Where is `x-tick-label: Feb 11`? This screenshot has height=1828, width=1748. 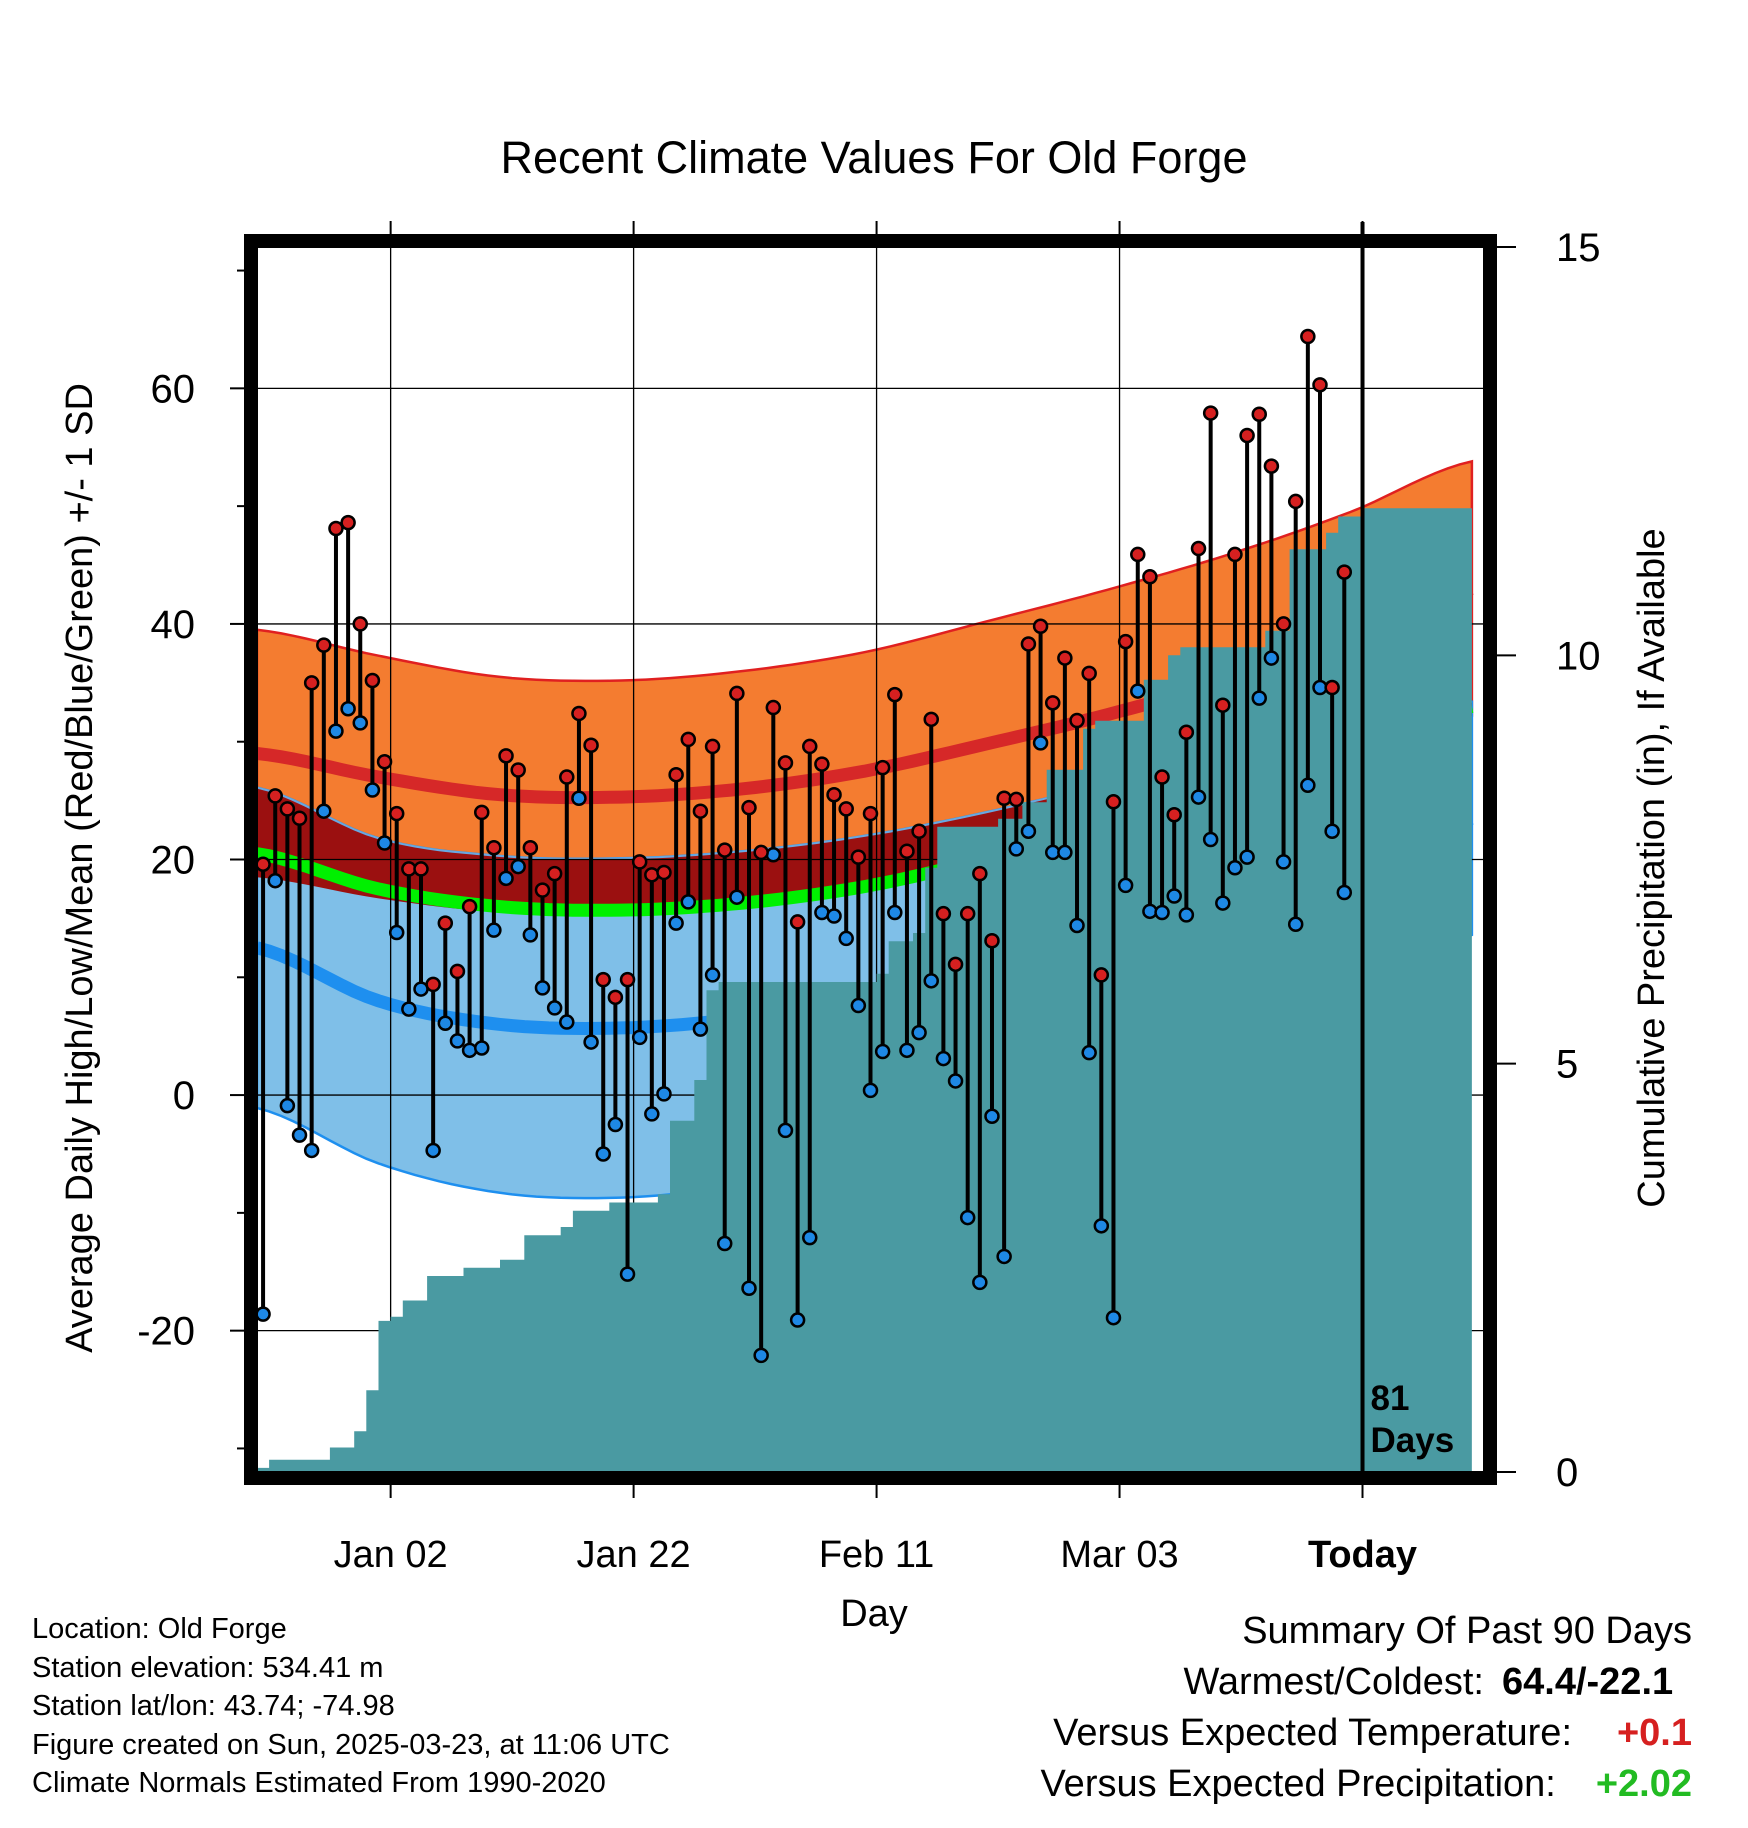
x-tick-label: Feb 11 is located at coordinates (876, 1555).